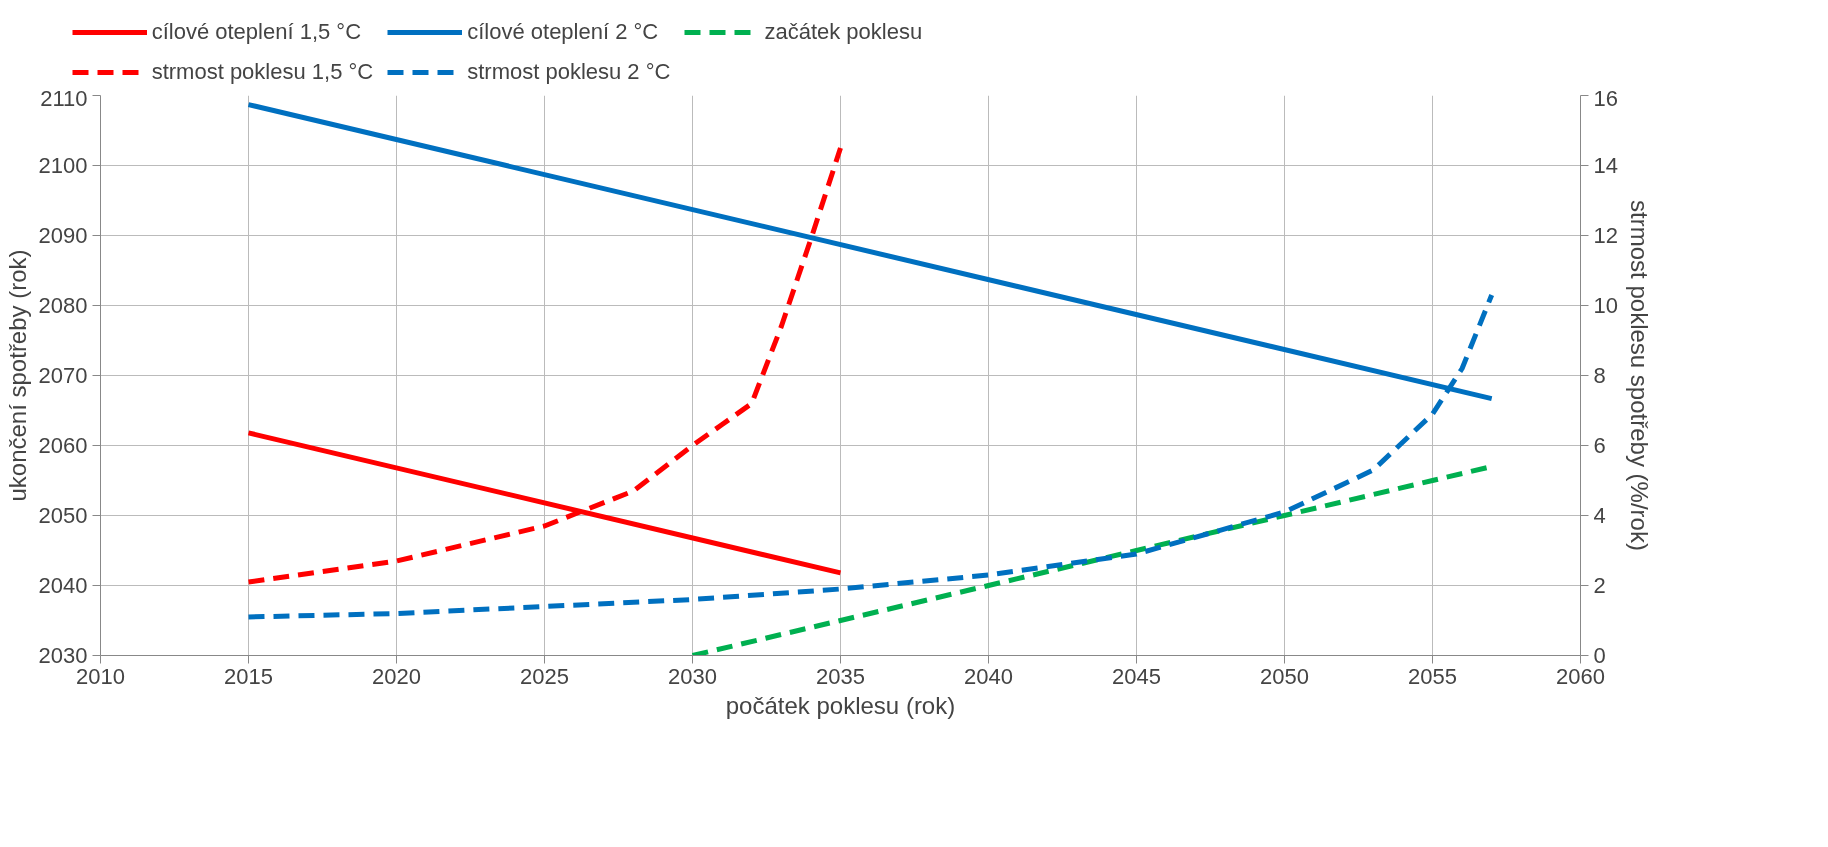 This screenshot has width=1828, height=847. What do you see at coordinates (569, 72) in the screenshot?
I see `legend-label: strmost poklesu 2 °C` at bounding box center [569, 72].